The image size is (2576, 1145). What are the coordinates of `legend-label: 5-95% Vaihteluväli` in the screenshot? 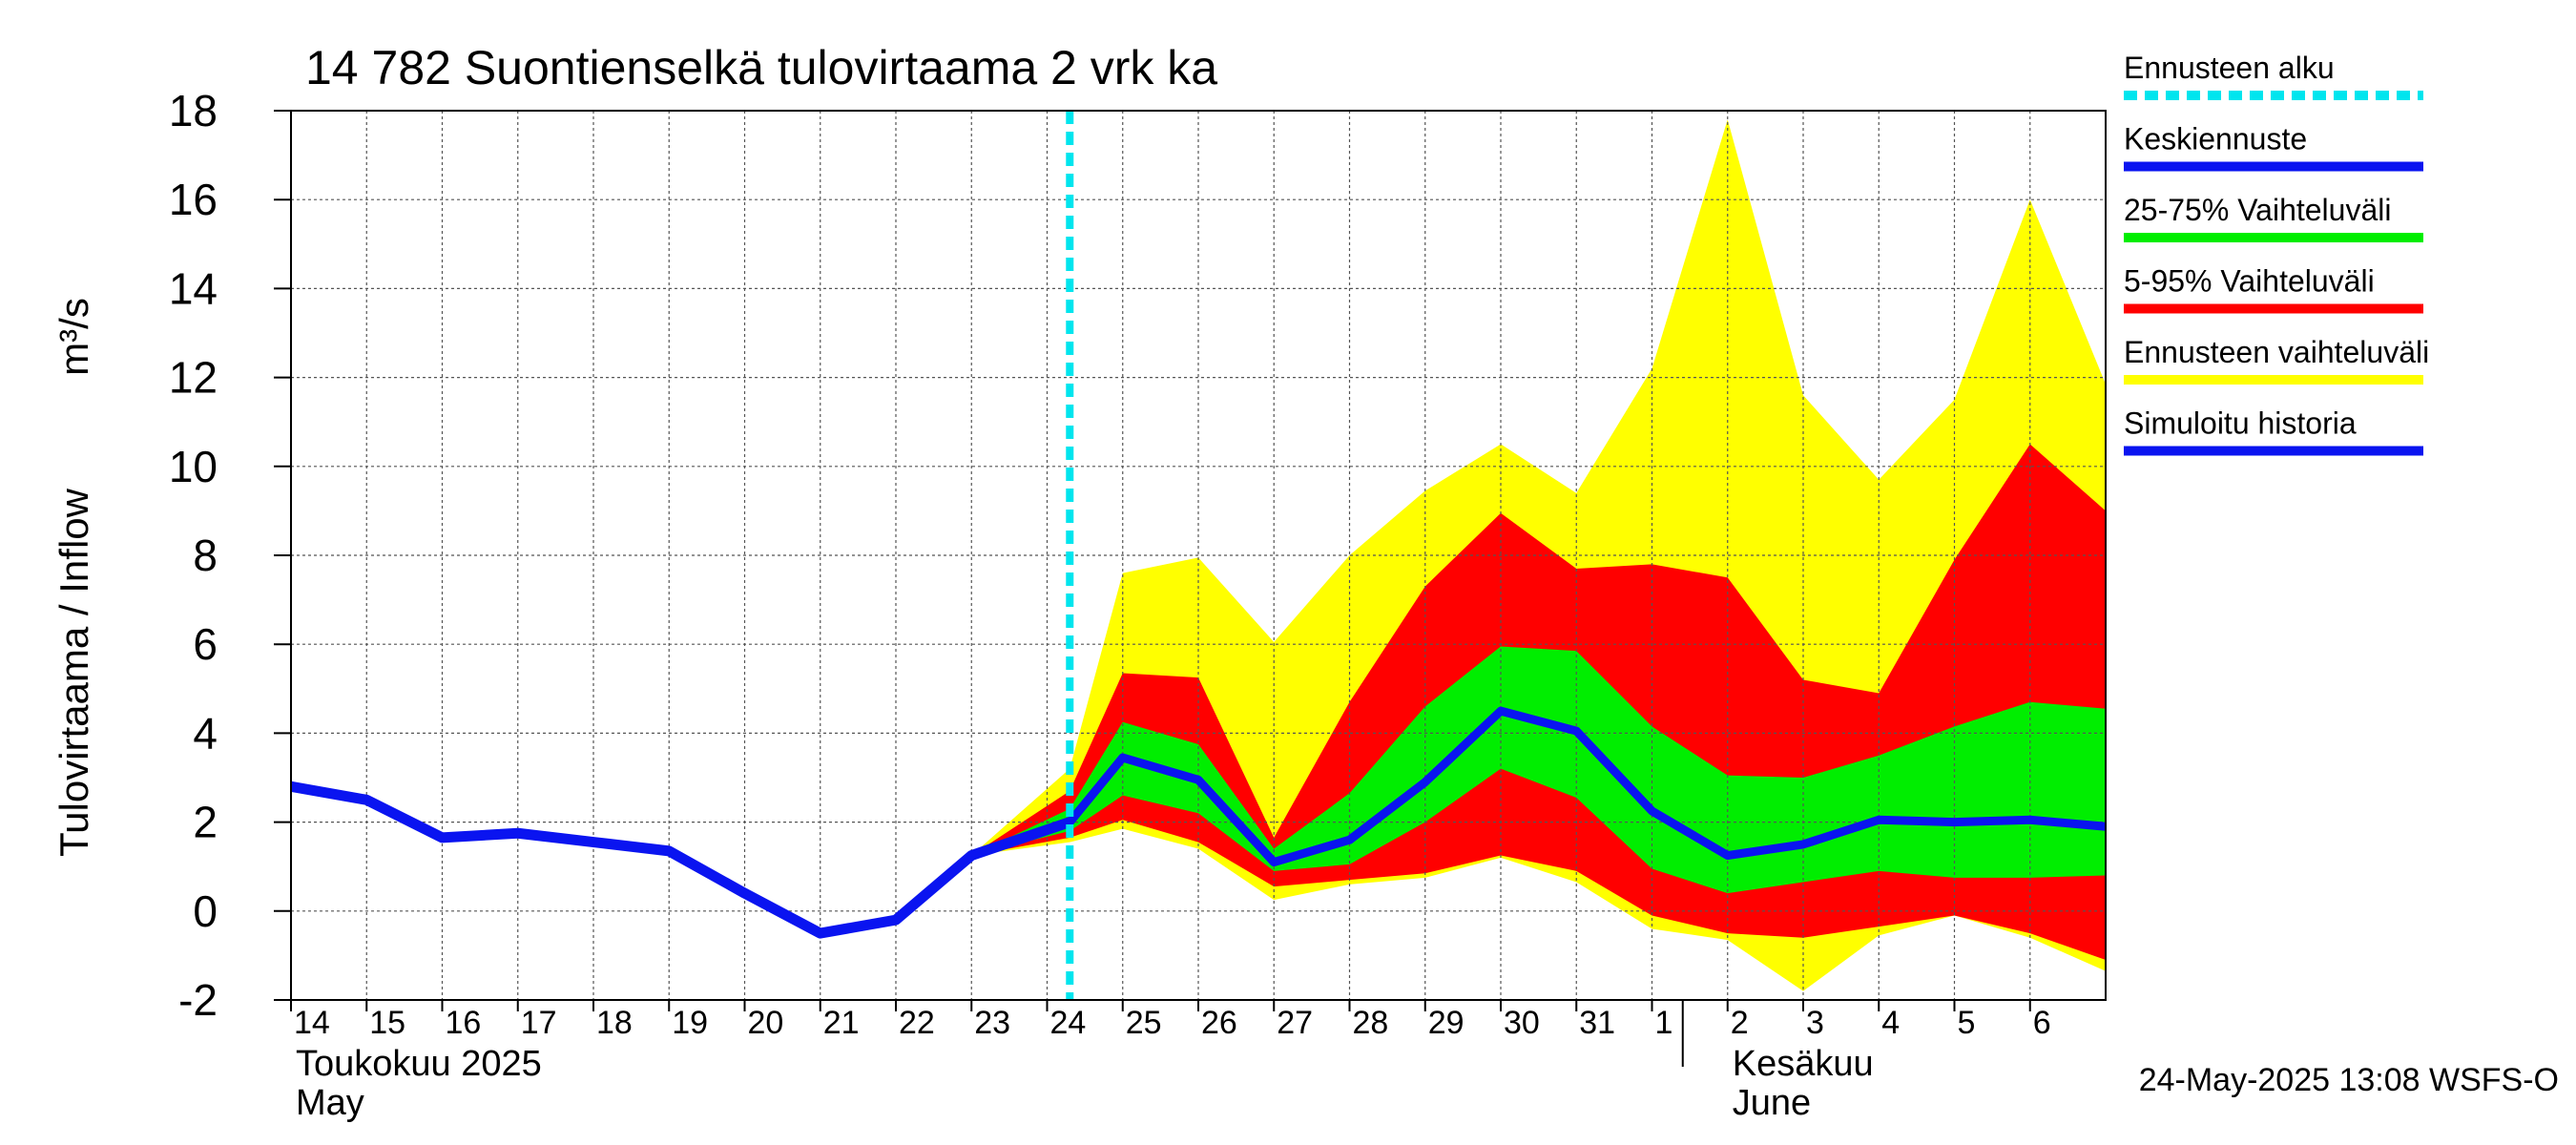 It's located at (2249, 282).